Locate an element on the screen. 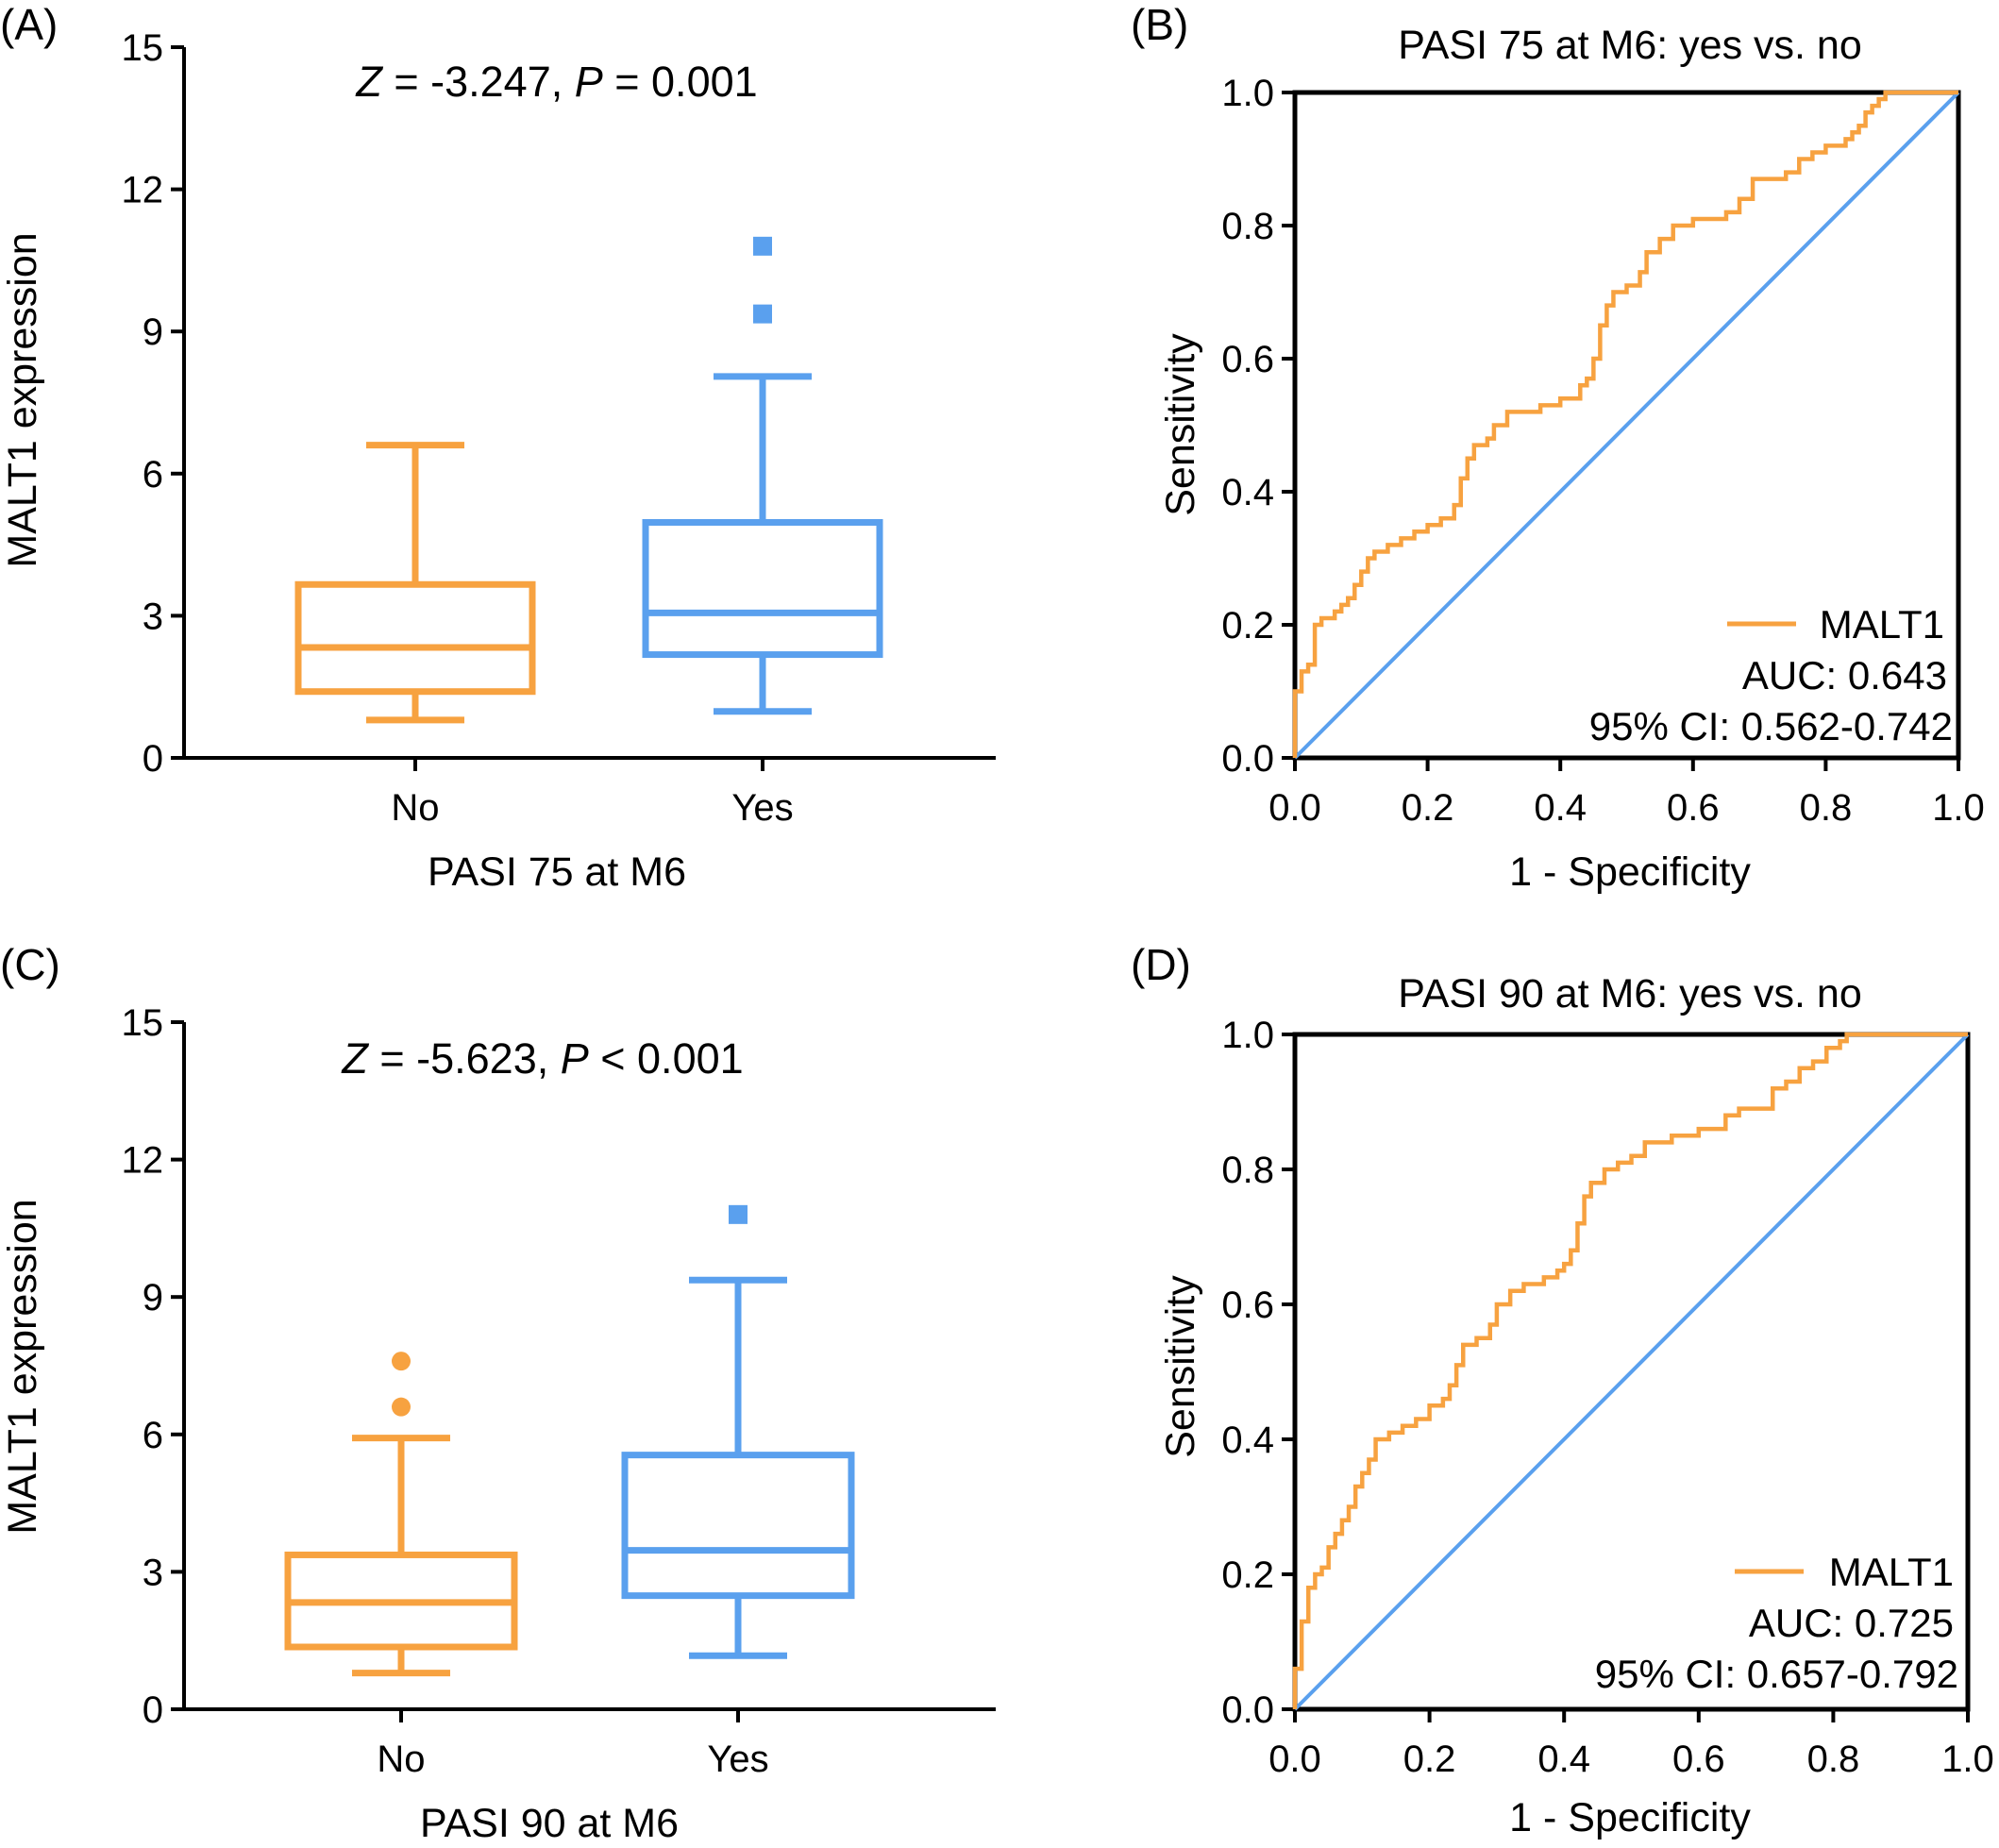 The image size is (1999, 1848). statistic-annotation: Z = -3.247, P = 0.001 is located at coordinates (556, 82).